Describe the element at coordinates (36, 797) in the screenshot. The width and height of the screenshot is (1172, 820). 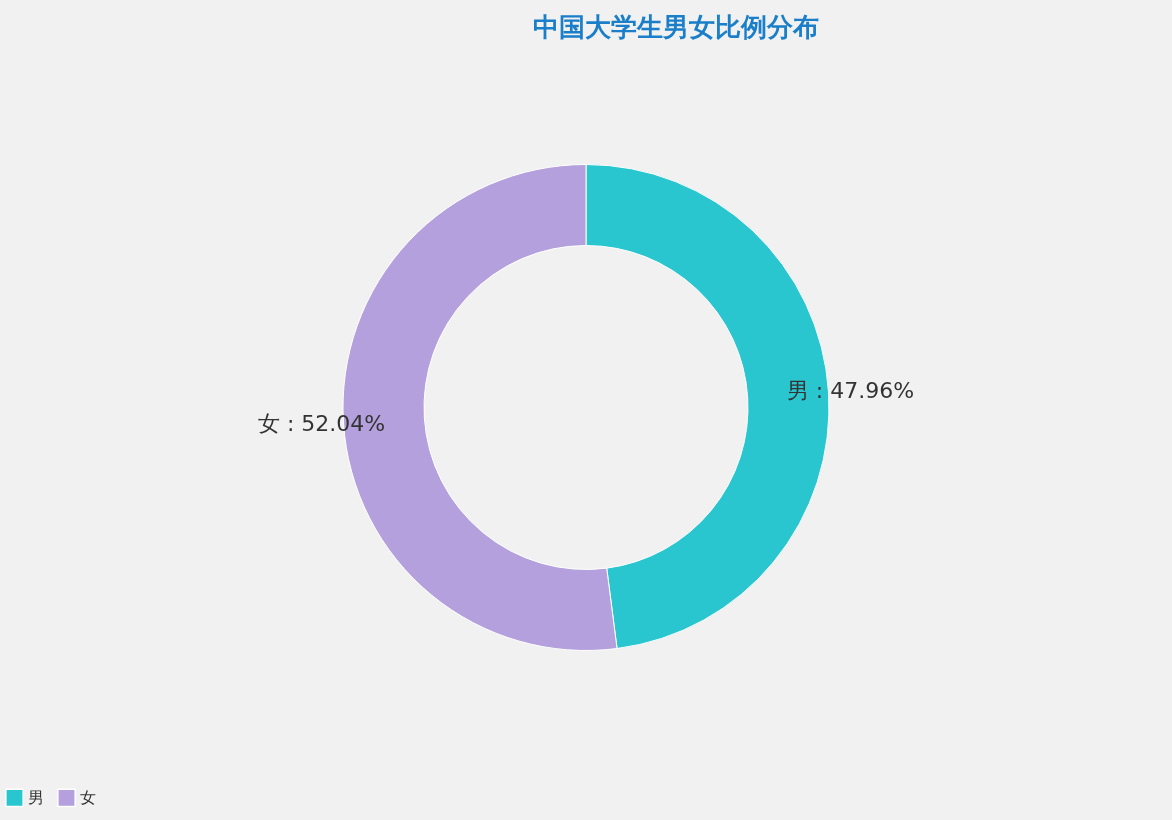
I see `legend-label: 男` at that location.